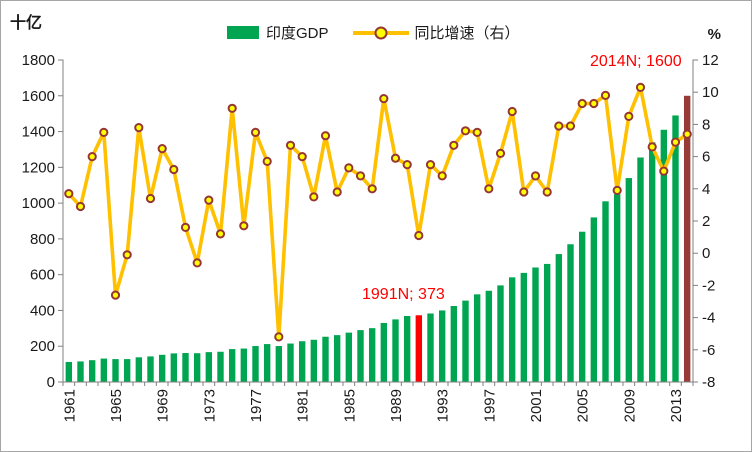  What do you see at coordinates (232, 365) in the screenshot?
I see `gdp-bar-1975` at bounding box center [232, 365].